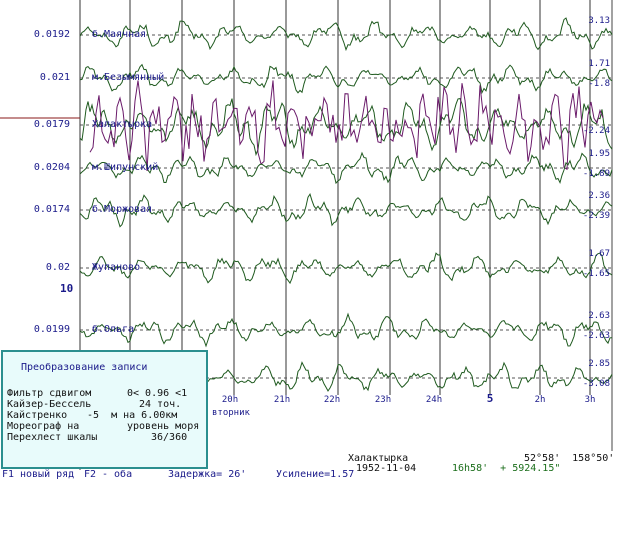  What do you see at coordinates (37, 415) in the screenshot?
I see `panel-row-kaistrenko-label: Кайстренко` at bounding box center [37, 415].